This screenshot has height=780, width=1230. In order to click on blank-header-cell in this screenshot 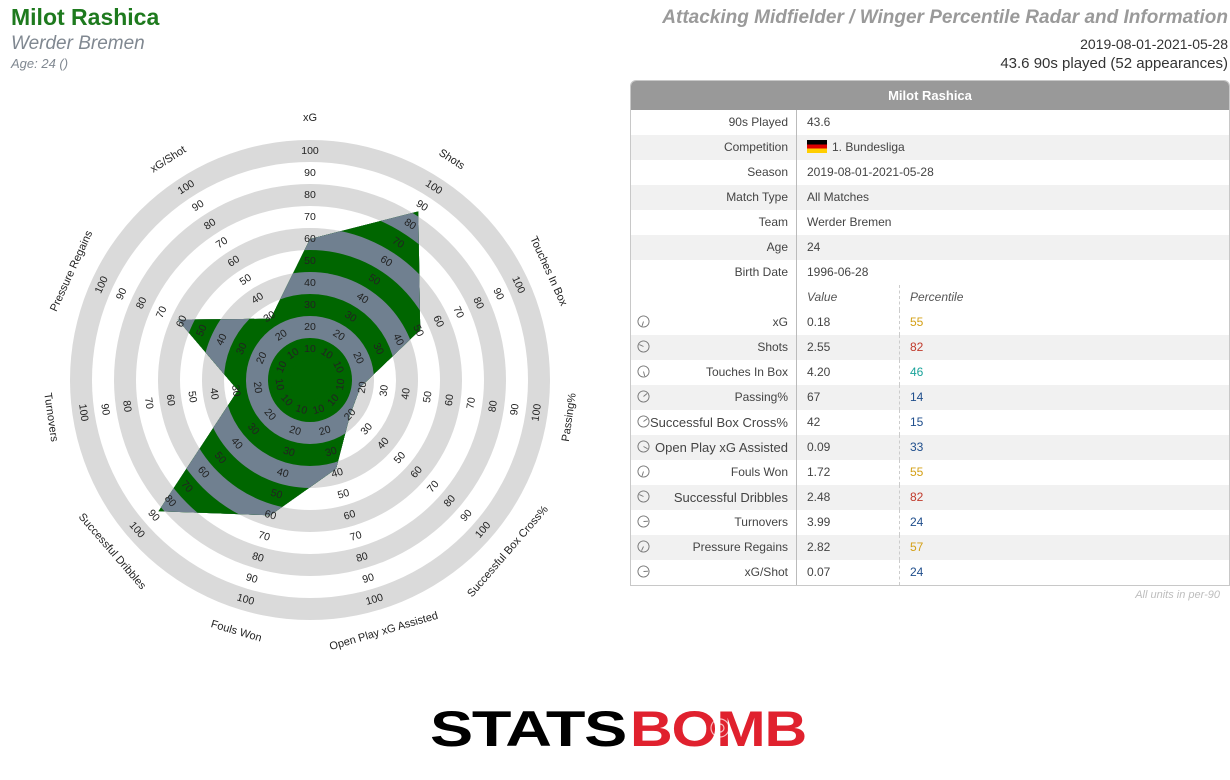, I will do `click(714, 297)`.